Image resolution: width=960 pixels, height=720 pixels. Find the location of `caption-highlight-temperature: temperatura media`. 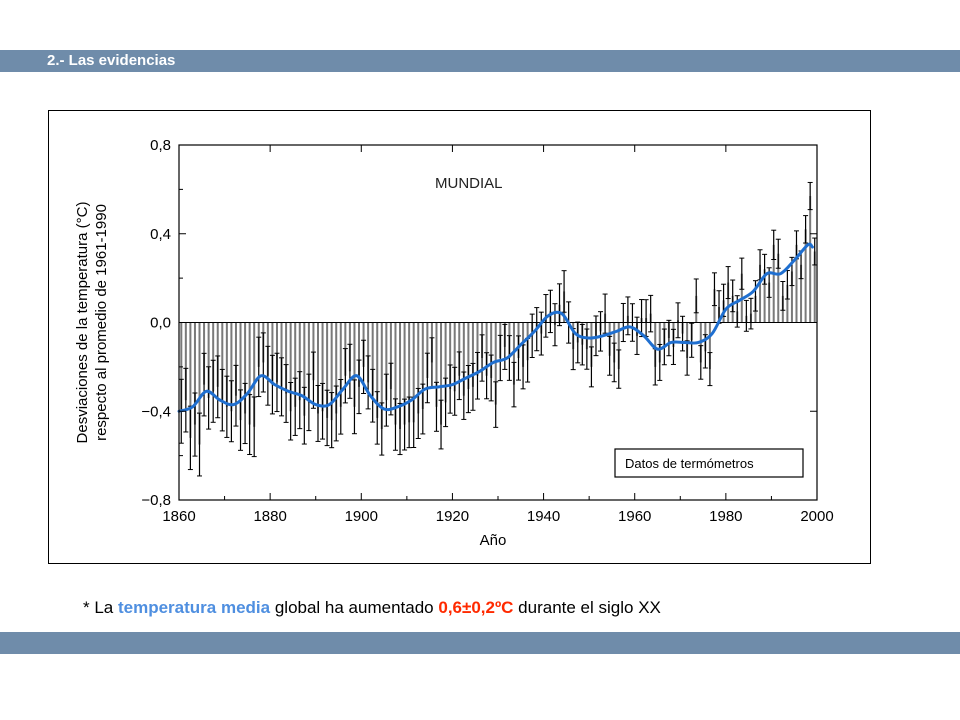

caption-highlight-temperature: temperatura media is located at coordinates (194, 607).